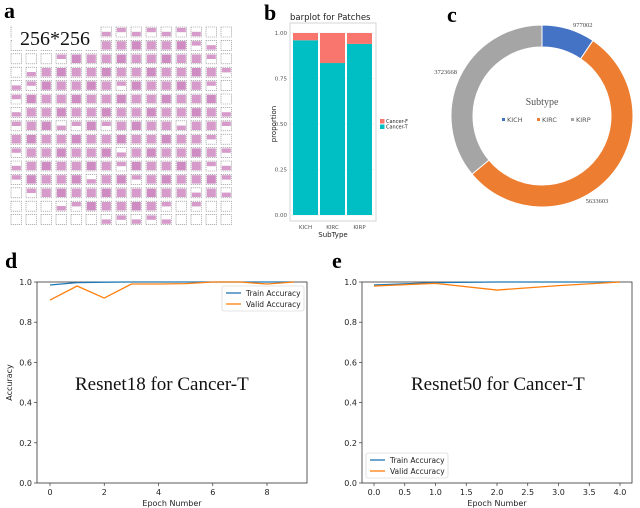 Image resolution: width=640 pixels, height=508 pixels. What do you see at coordinates (281, 216) in the screenshot?
I see `y-tick-label: 0.00` at bounding box center [281, 216].